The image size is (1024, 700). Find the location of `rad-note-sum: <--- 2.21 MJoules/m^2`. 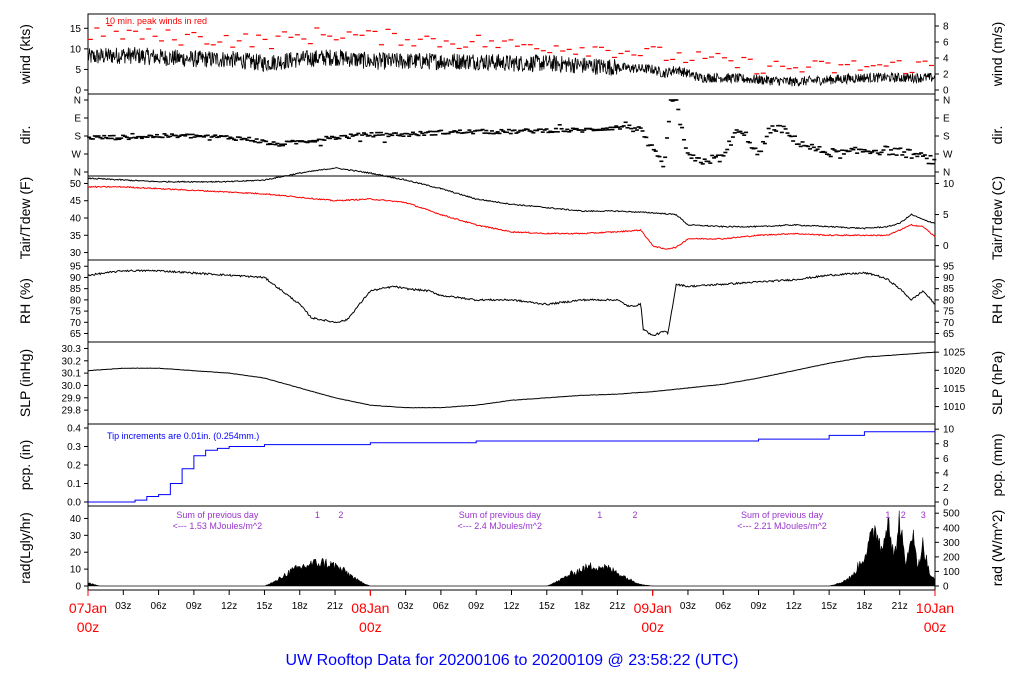

rad-note-sum: <--- 2.21 MJoules/m^2 is located at coordinates (782, 526).